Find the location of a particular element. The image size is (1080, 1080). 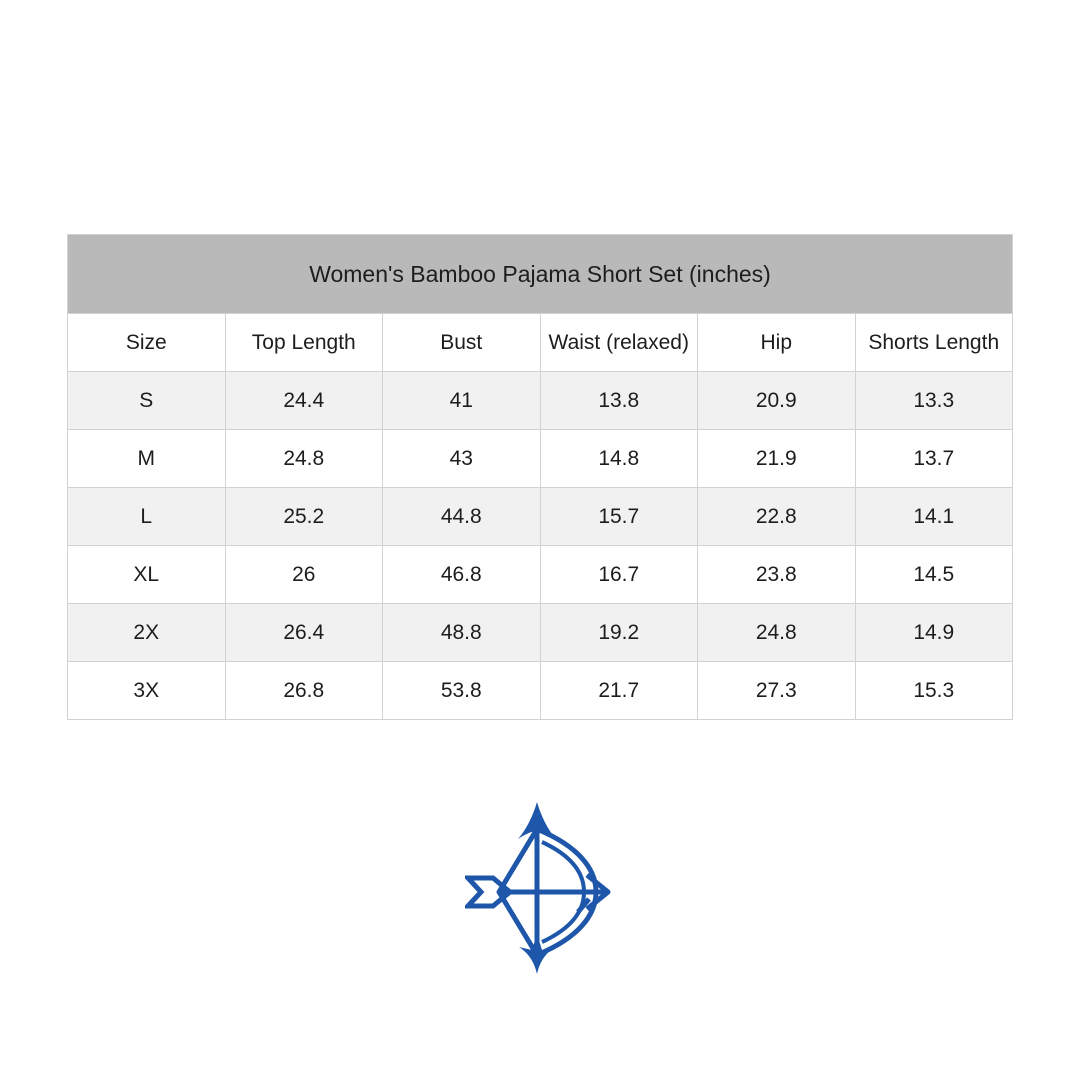

table-cell: 27.3 is located at coordinates (776, 690).